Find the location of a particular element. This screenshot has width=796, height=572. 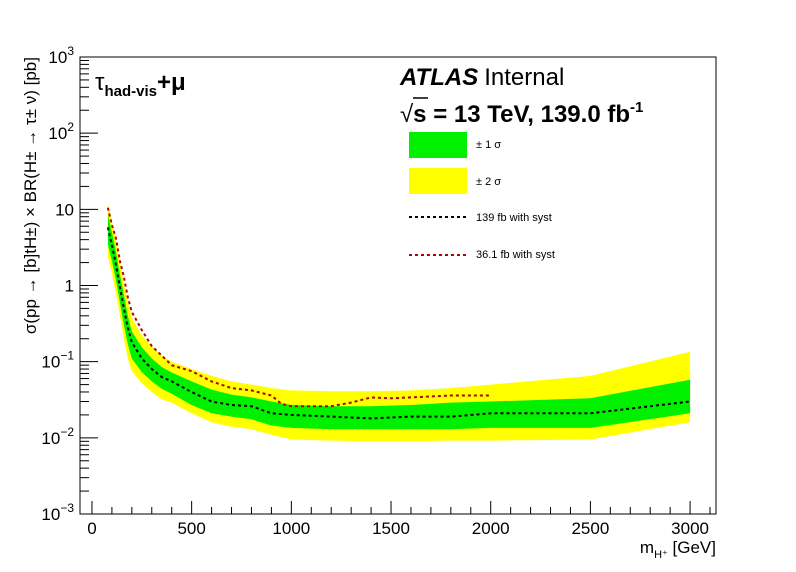

legend-label-line1: 139 fb with syst is located at coordinates (514, 218).